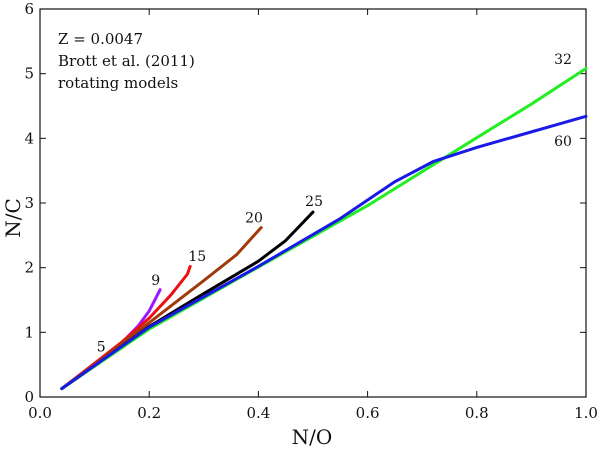 The height and width of the screenshot is (450, 600). I want to click on y-tick-label: 2, so click(29, 268).